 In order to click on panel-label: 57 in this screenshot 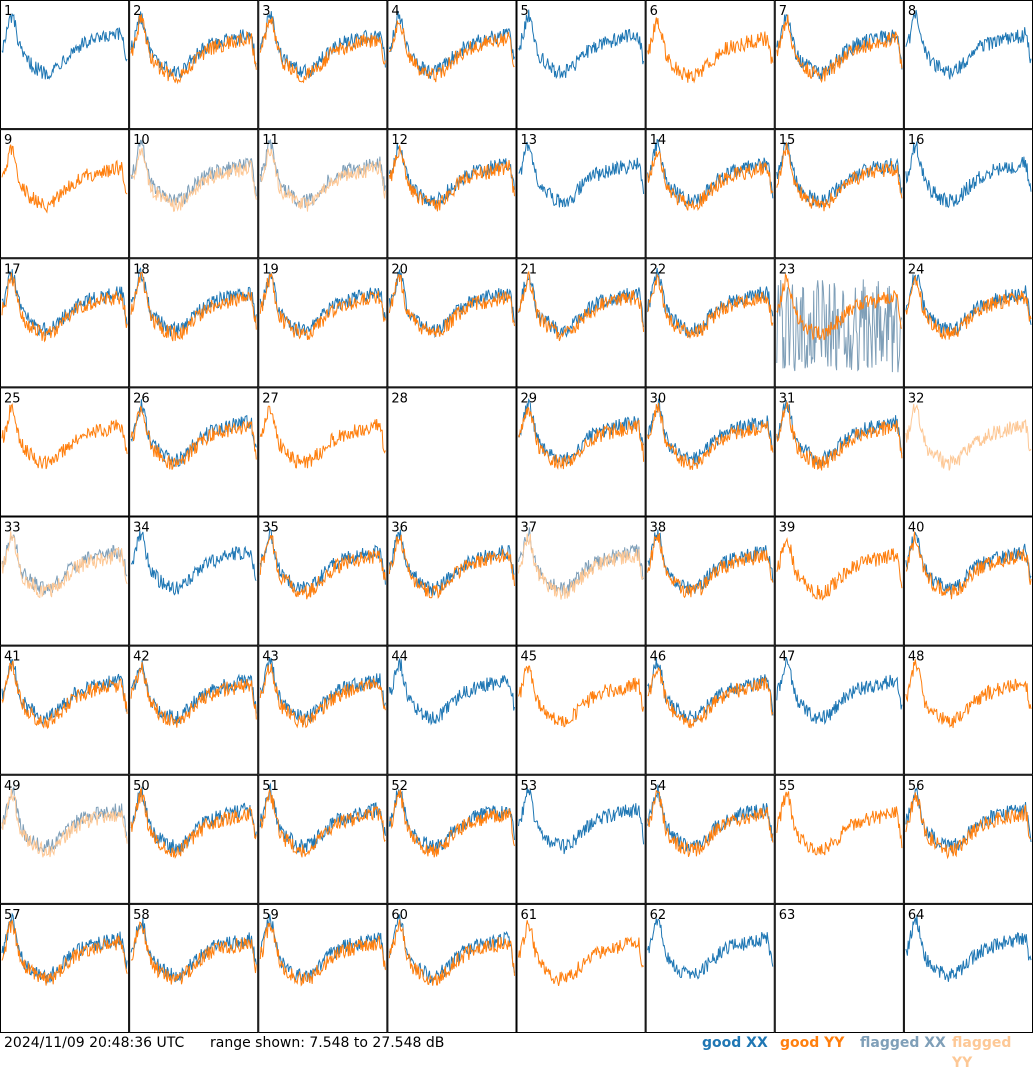, I will do `click(12, 915)`.